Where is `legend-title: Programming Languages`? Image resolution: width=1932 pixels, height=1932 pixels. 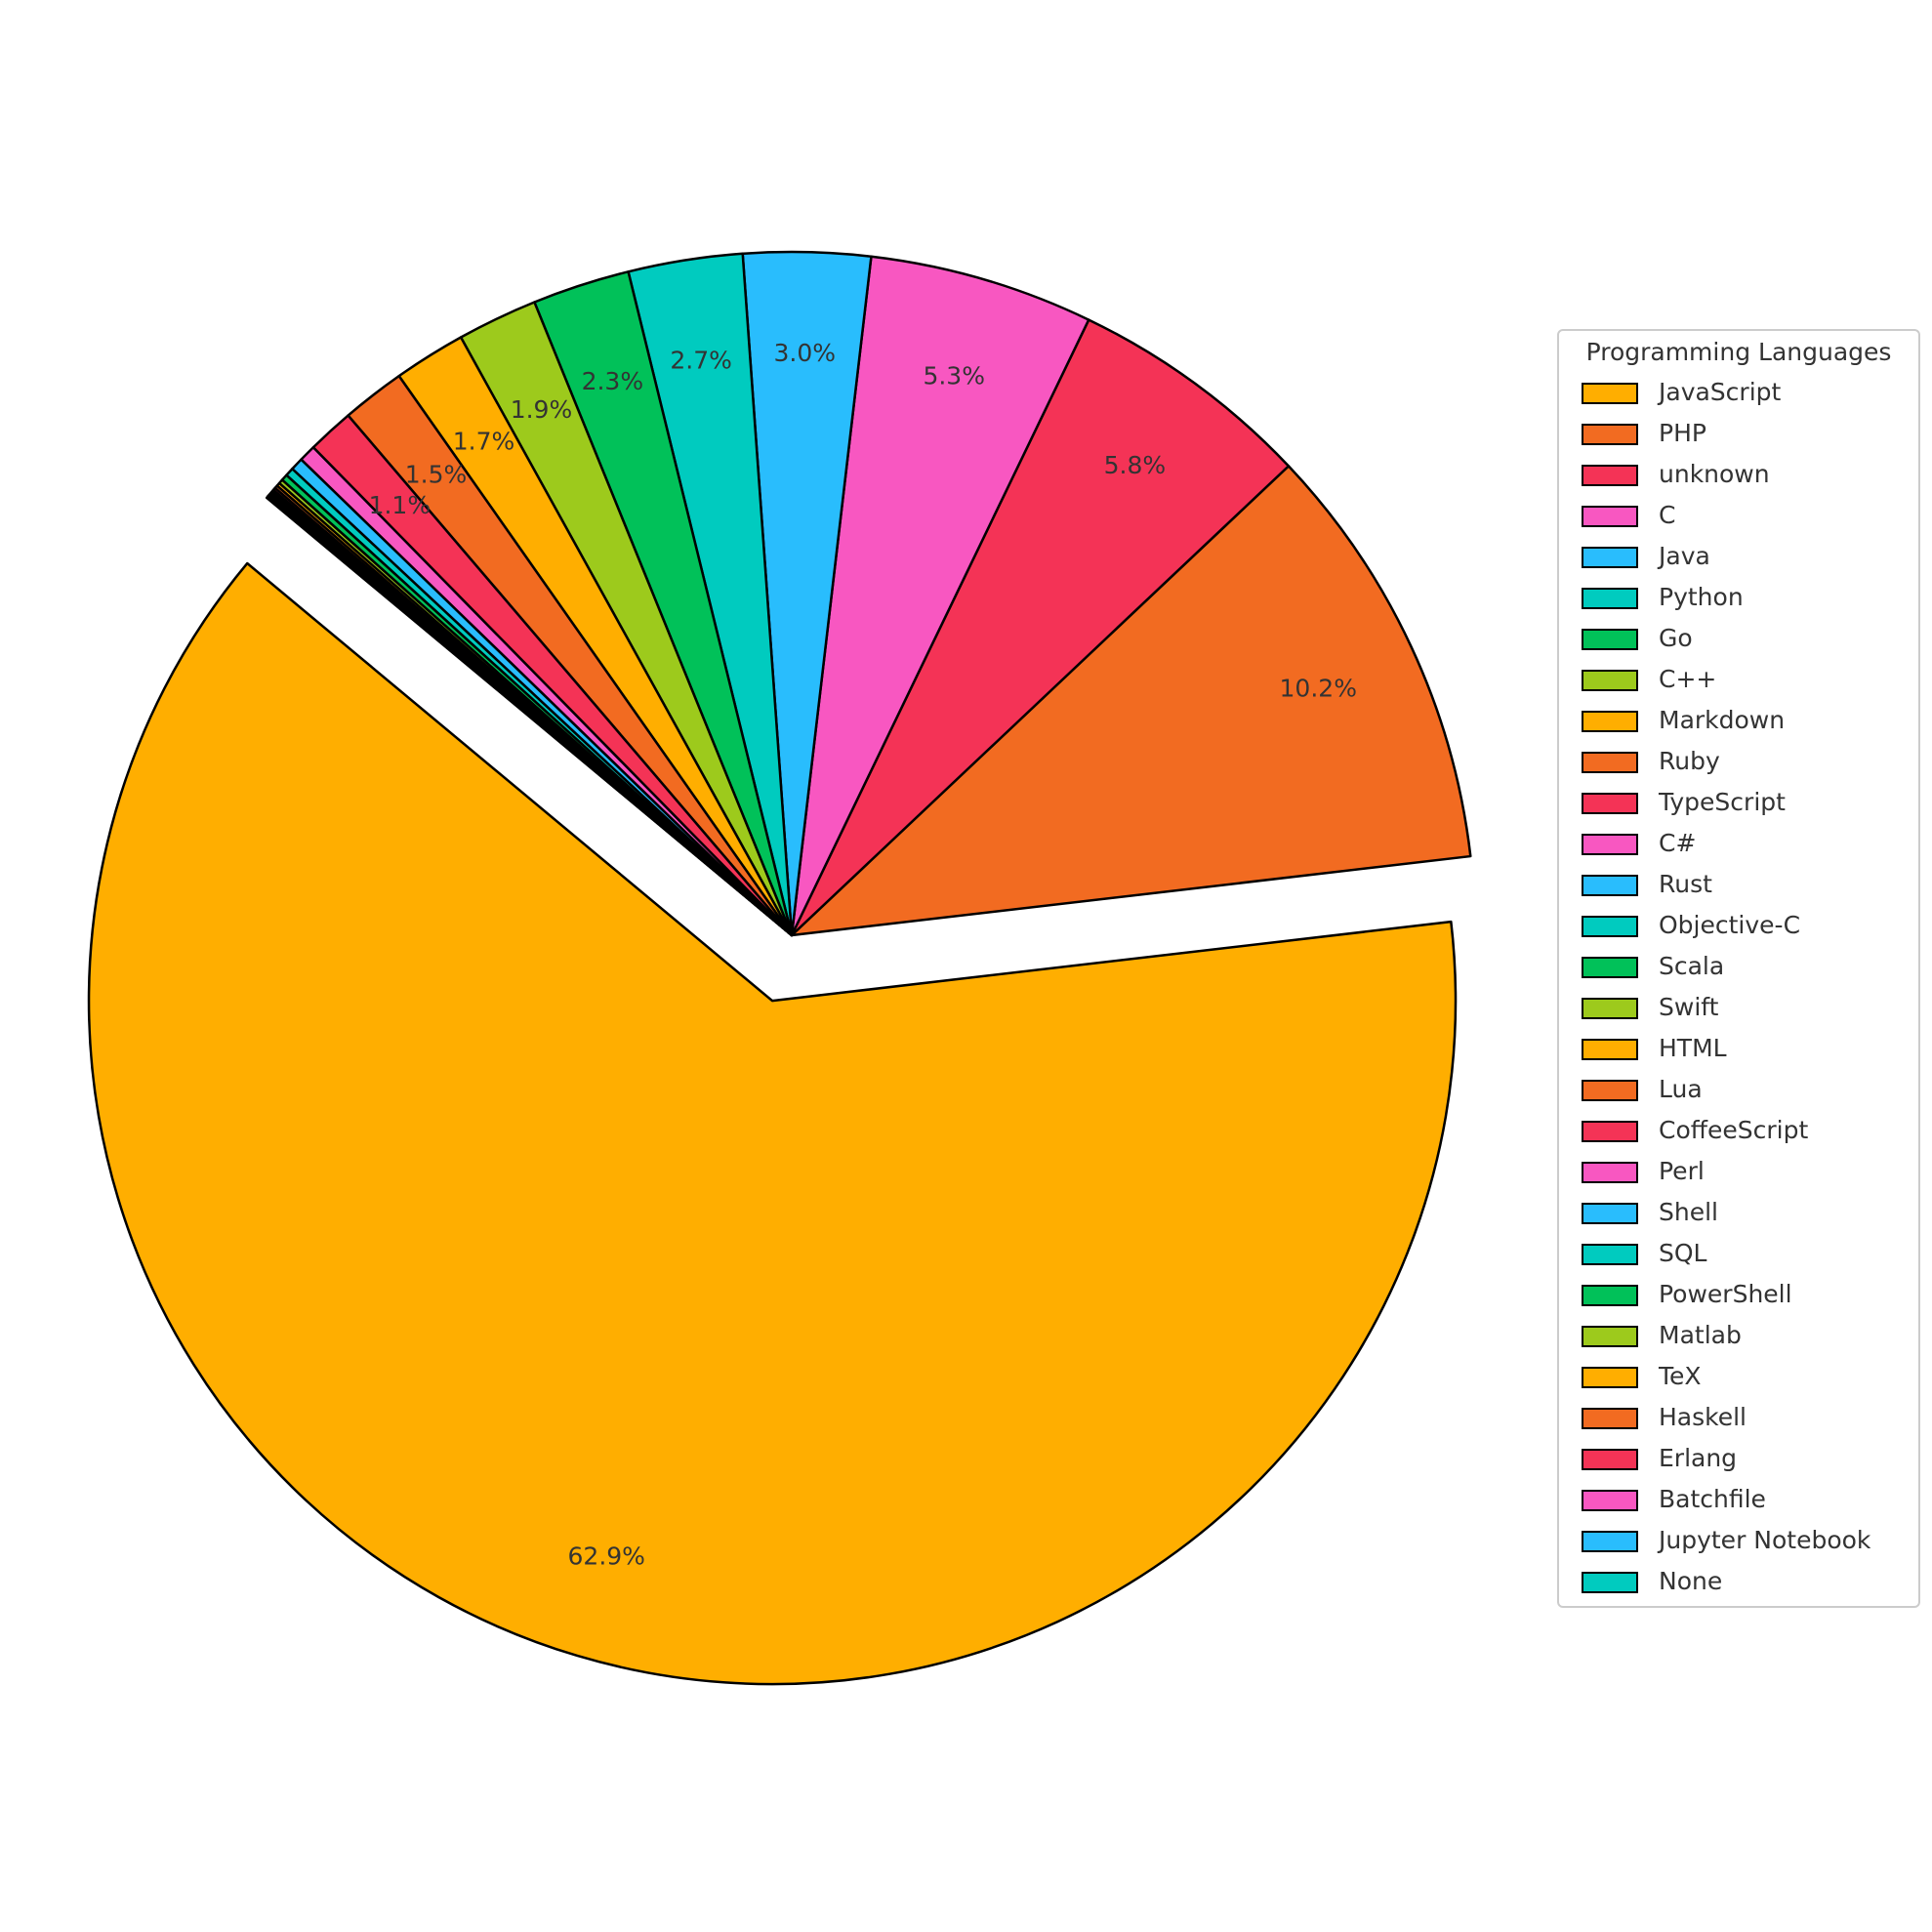 legend-title: Programming Languages is located at coordinates (1739, 352).